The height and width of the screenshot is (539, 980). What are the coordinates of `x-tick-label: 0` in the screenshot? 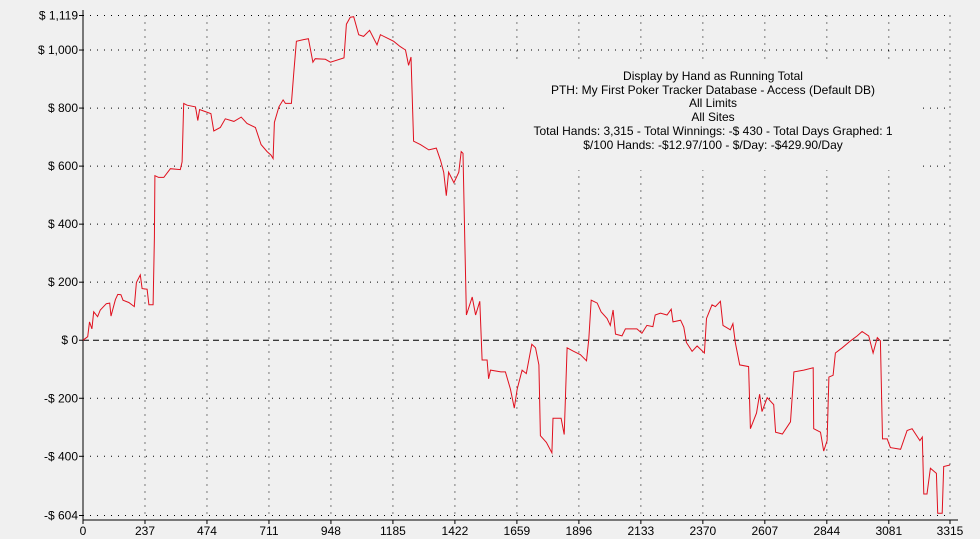 It's located at (83, 531).